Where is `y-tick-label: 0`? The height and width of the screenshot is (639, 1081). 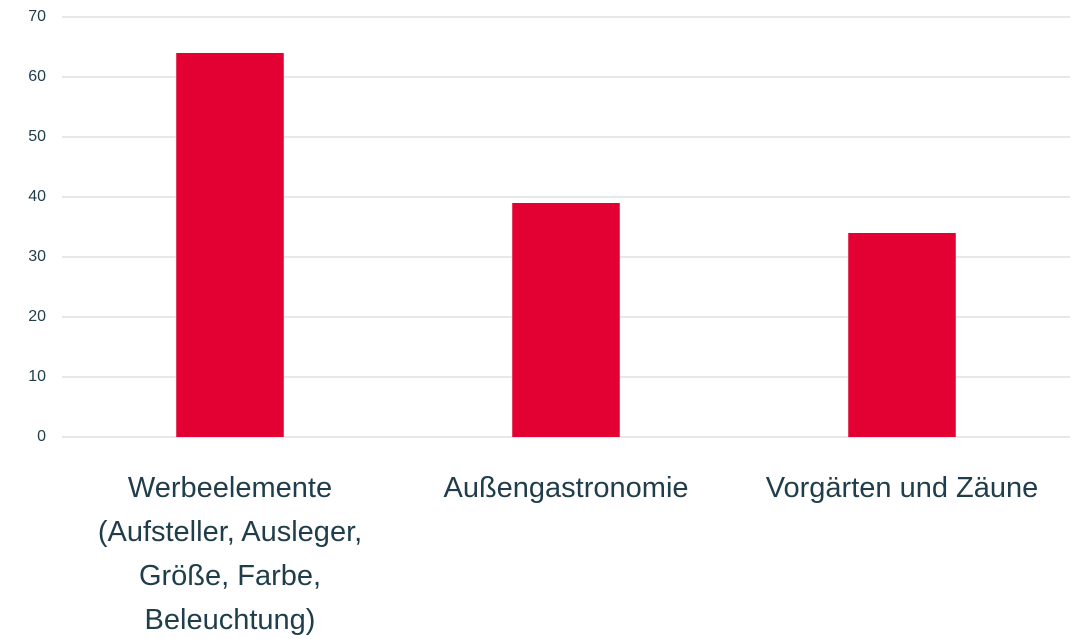 y-tick-label: 0 is located at coordinates (41, 436).